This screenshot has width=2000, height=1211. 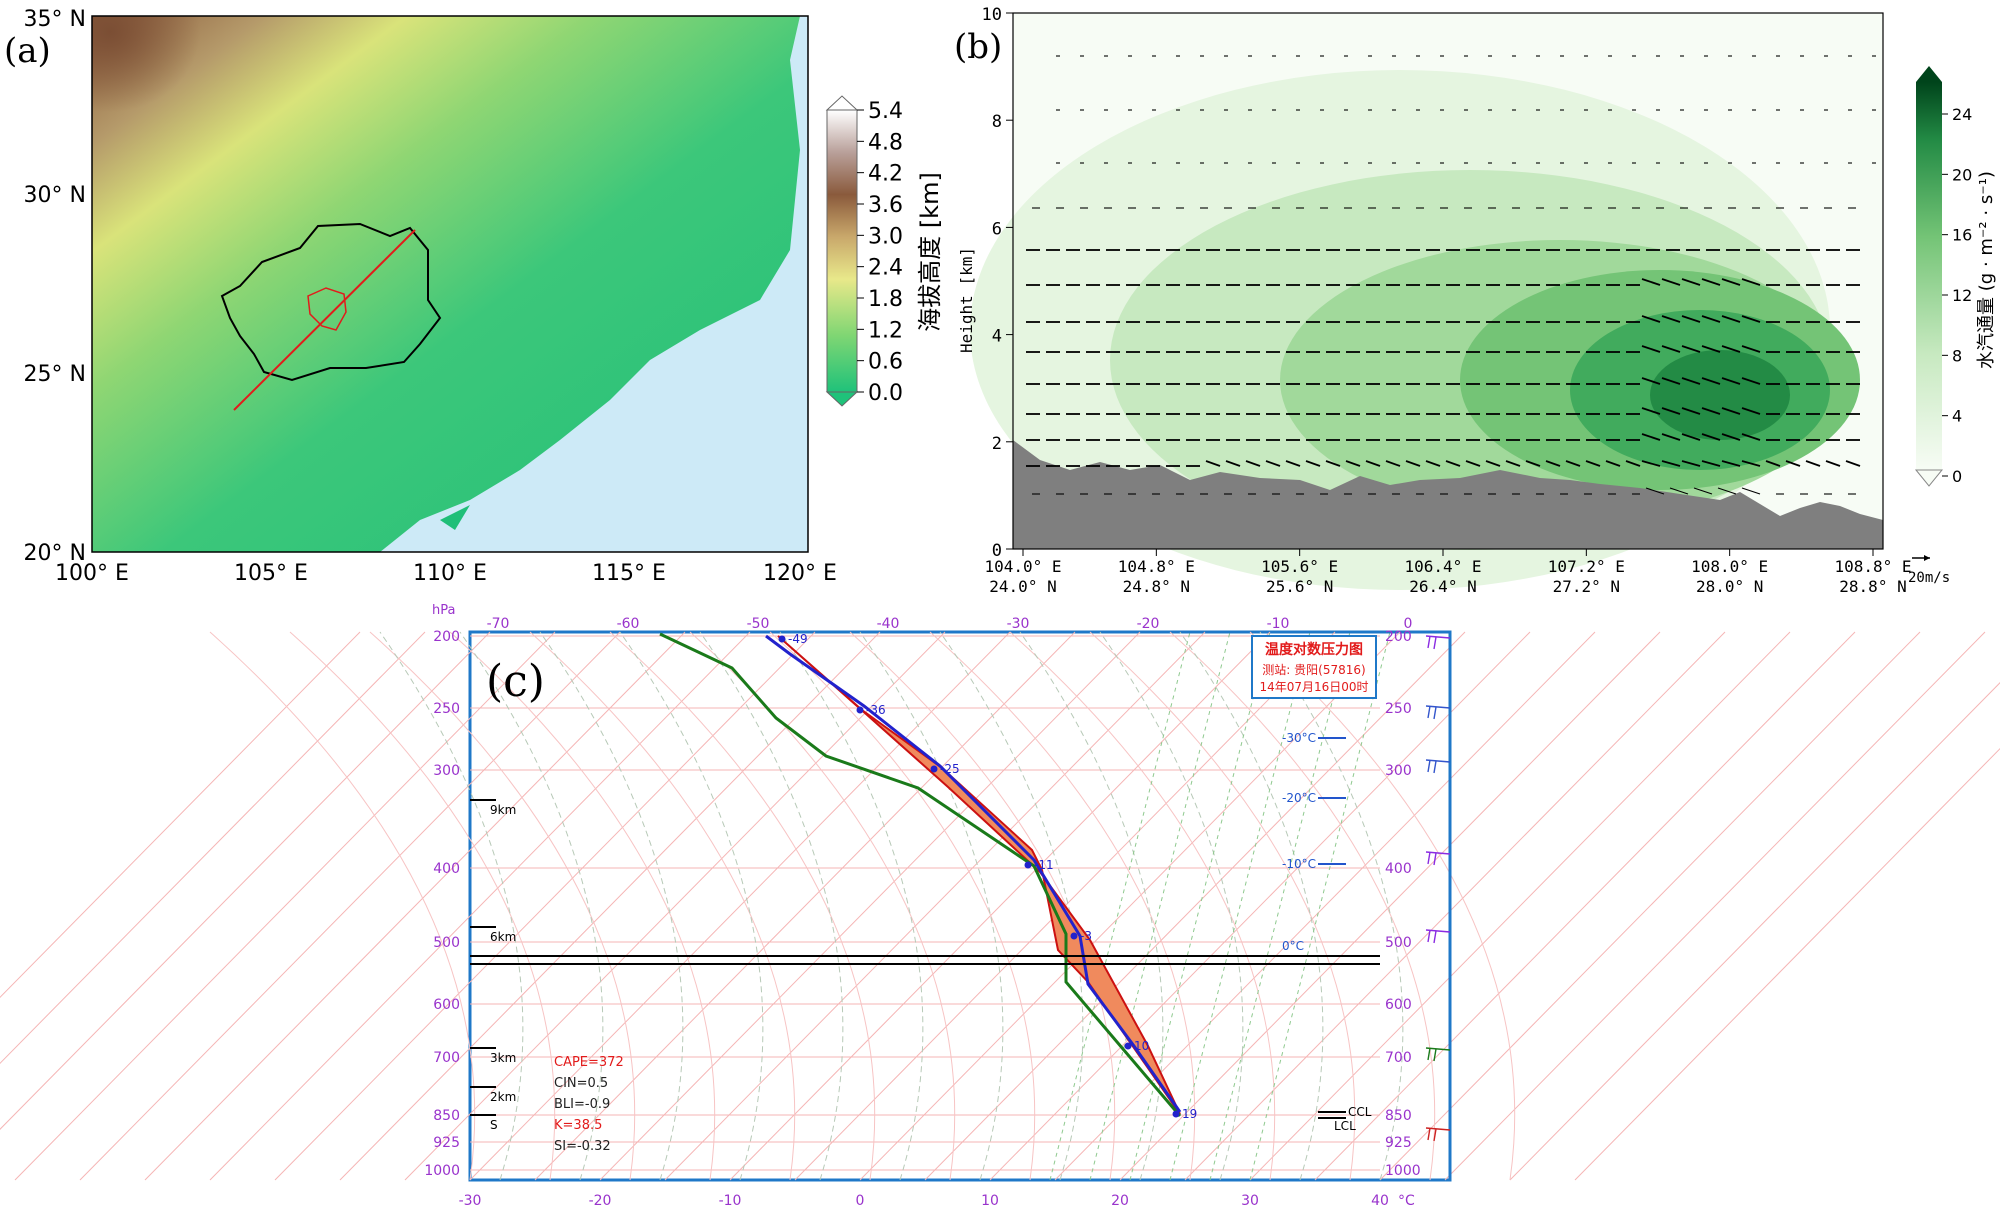 I want to click on pressure-label-right: 1000, so click(x=1403, y=1171).